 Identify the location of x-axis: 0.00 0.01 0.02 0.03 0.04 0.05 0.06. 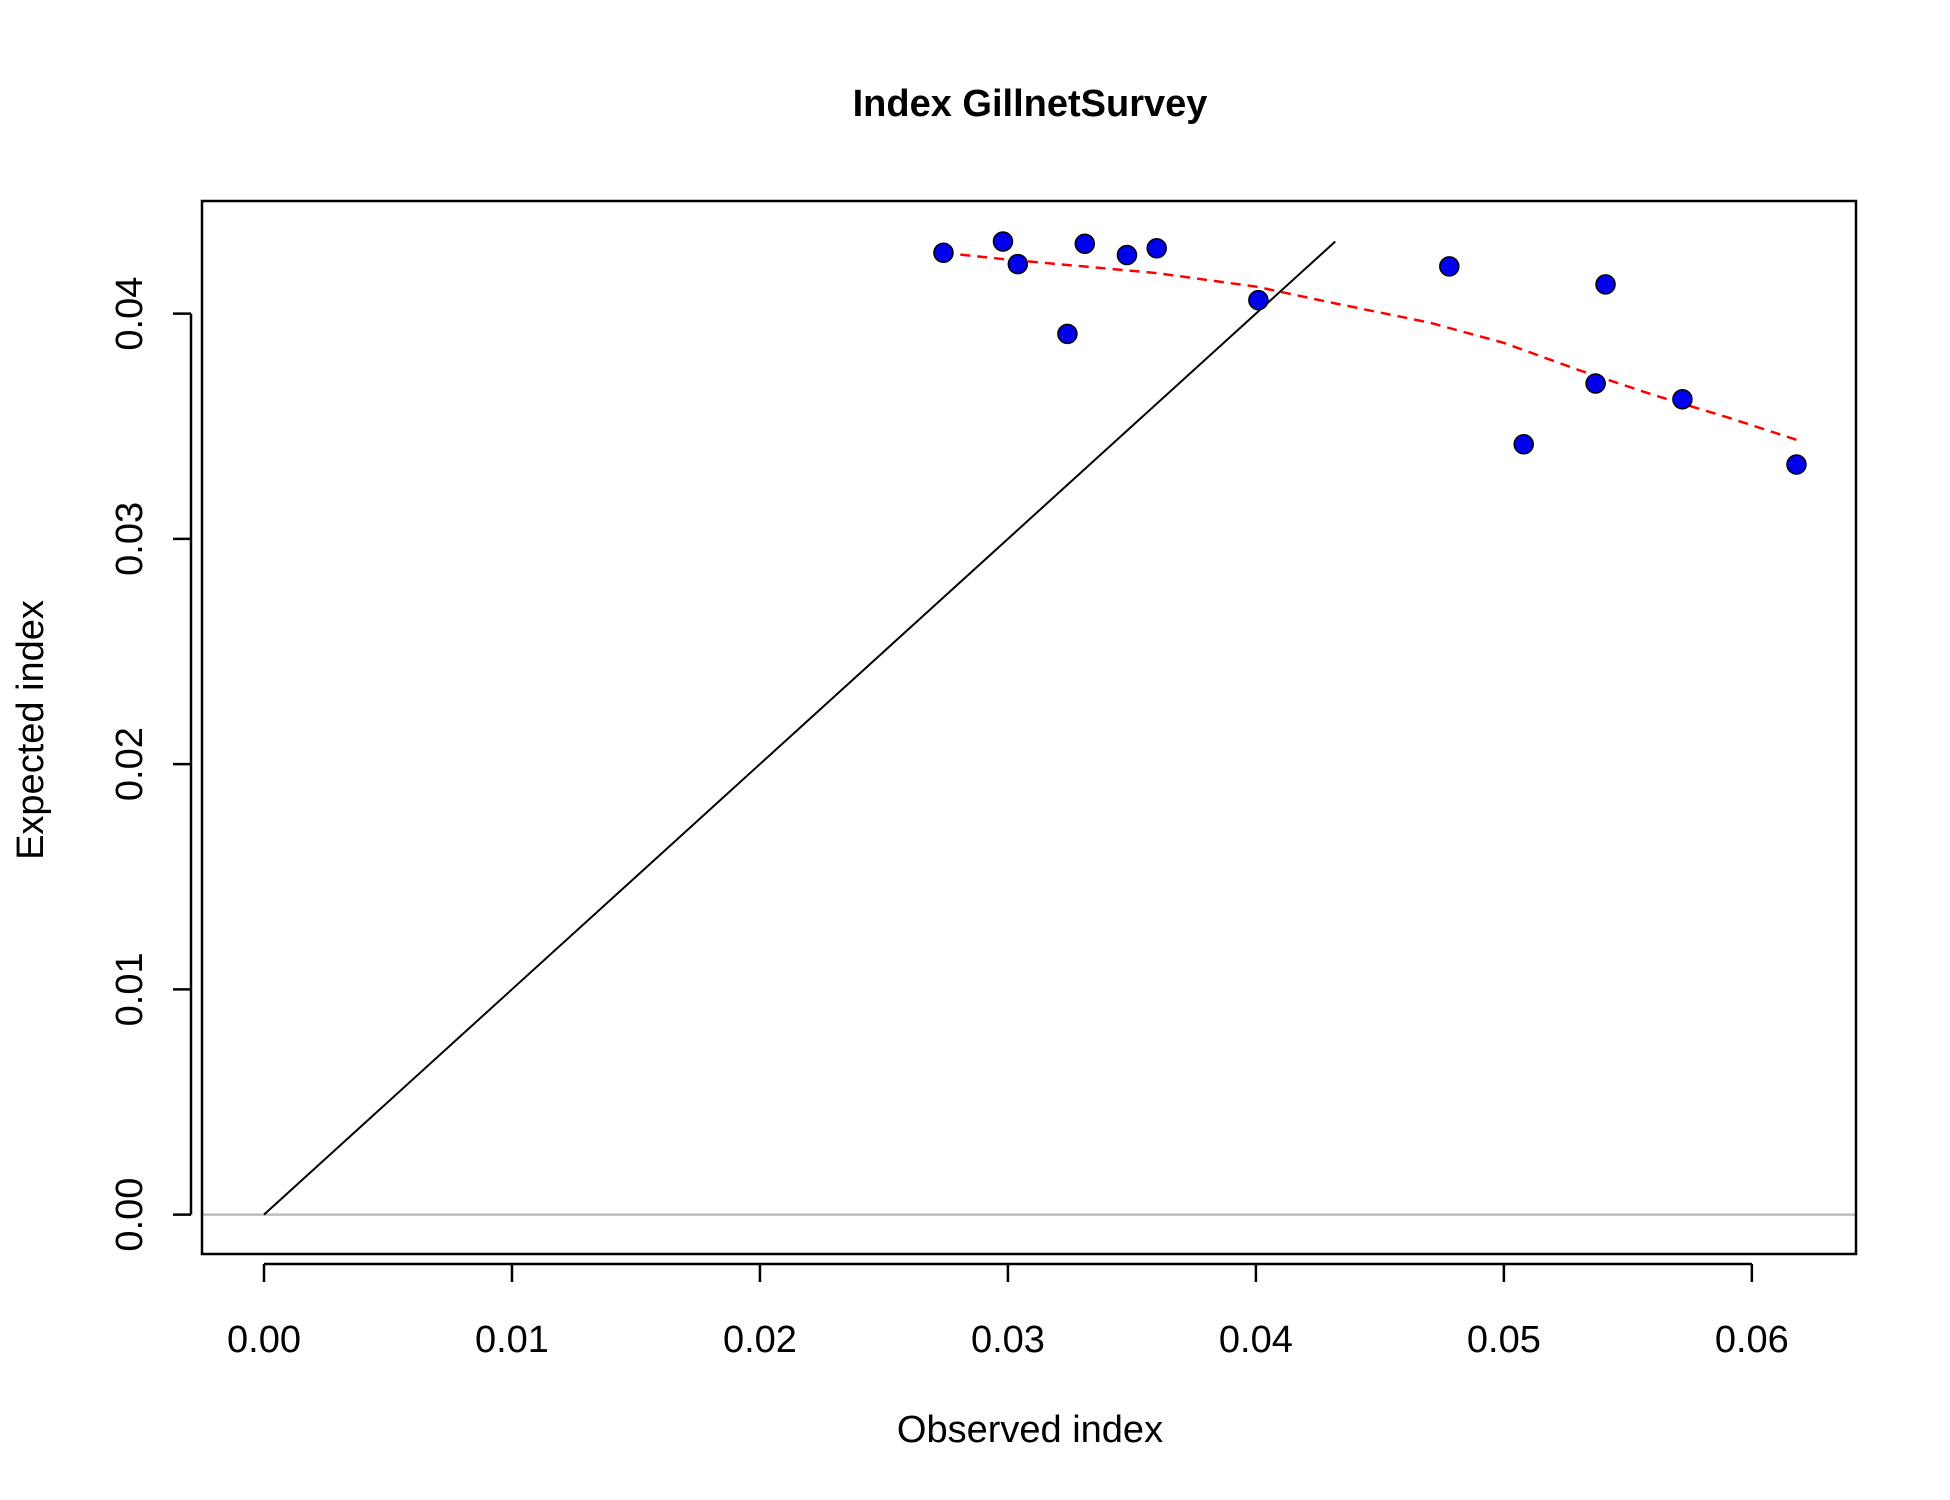
(1008, 1311).